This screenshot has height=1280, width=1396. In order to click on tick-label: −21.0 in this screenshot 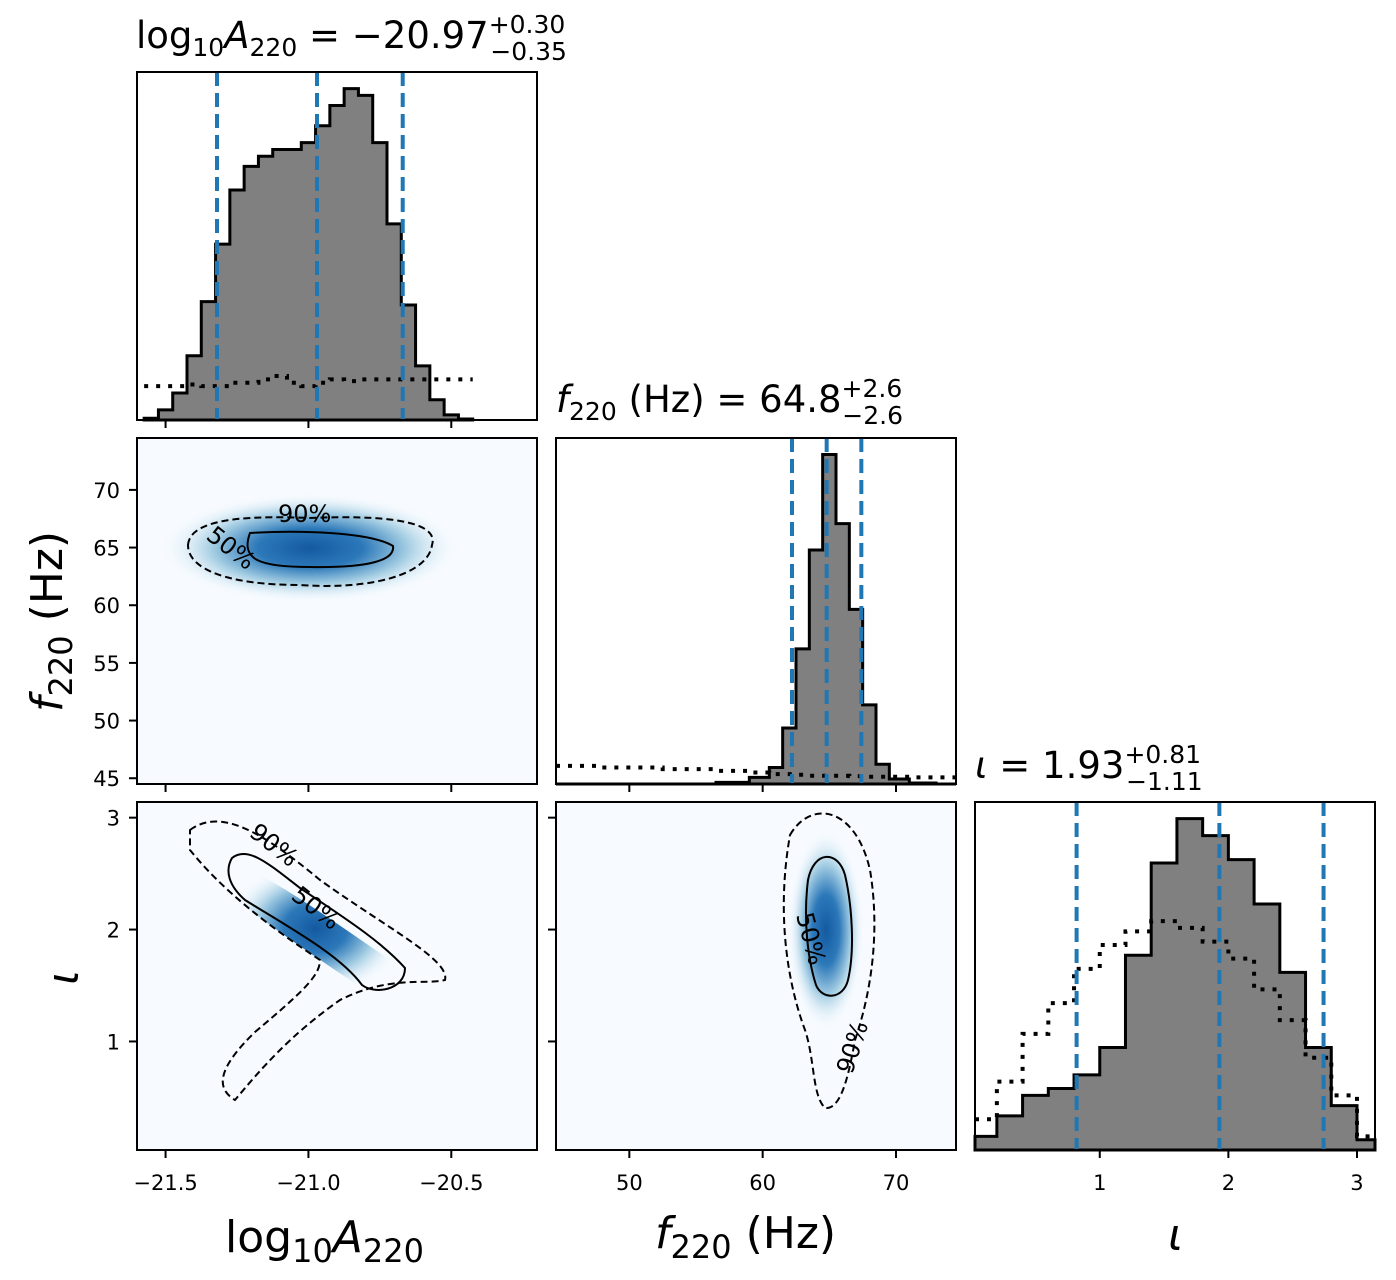, I will do `click(308, 1183)`.